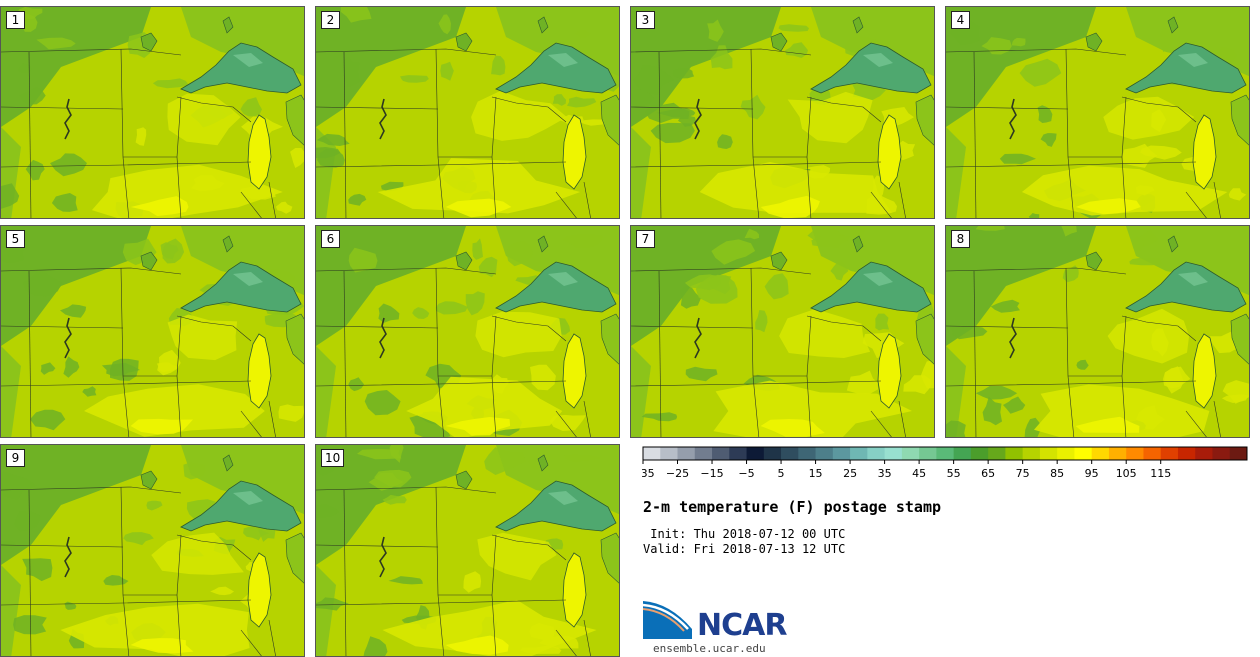 The height and width of the screenshot is (657, 1260). I want to click on valid-time: Valid: Fri 2018-07-13 12 UTC, so click(744, 549).